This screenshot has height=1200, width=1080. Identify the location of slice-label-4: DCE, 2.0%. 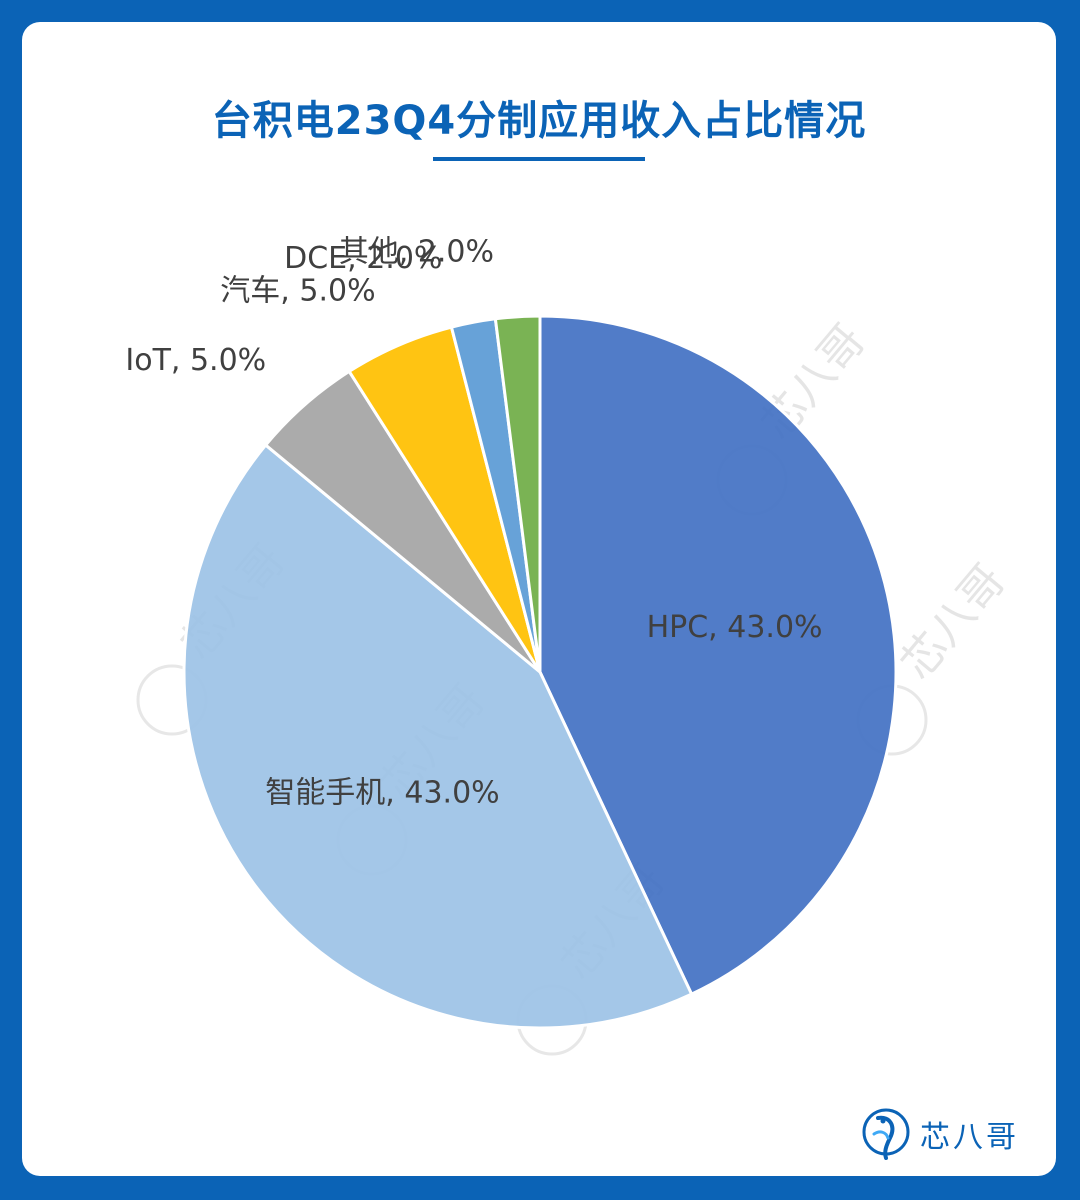
(363, 258).